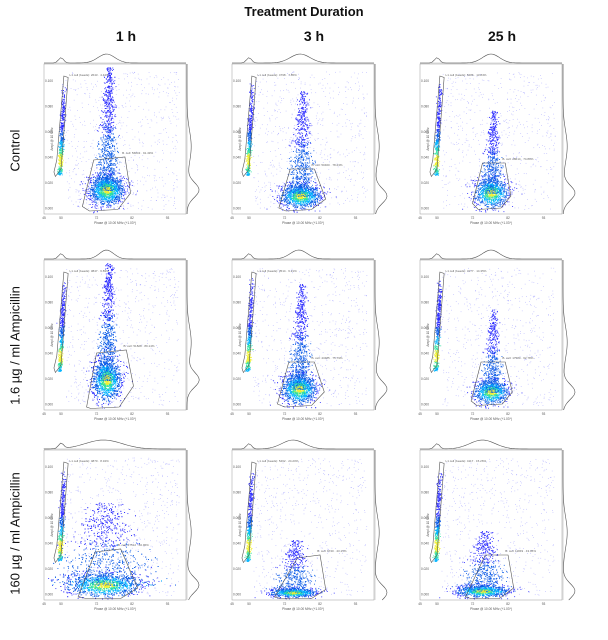 The width and height of the screenshot is (608, 640). Describe the element at coordinates (90, 75) in the screenshot. I see `gate-beads-label: L1 cell (beads): 2643 · 4.44%` at that location.